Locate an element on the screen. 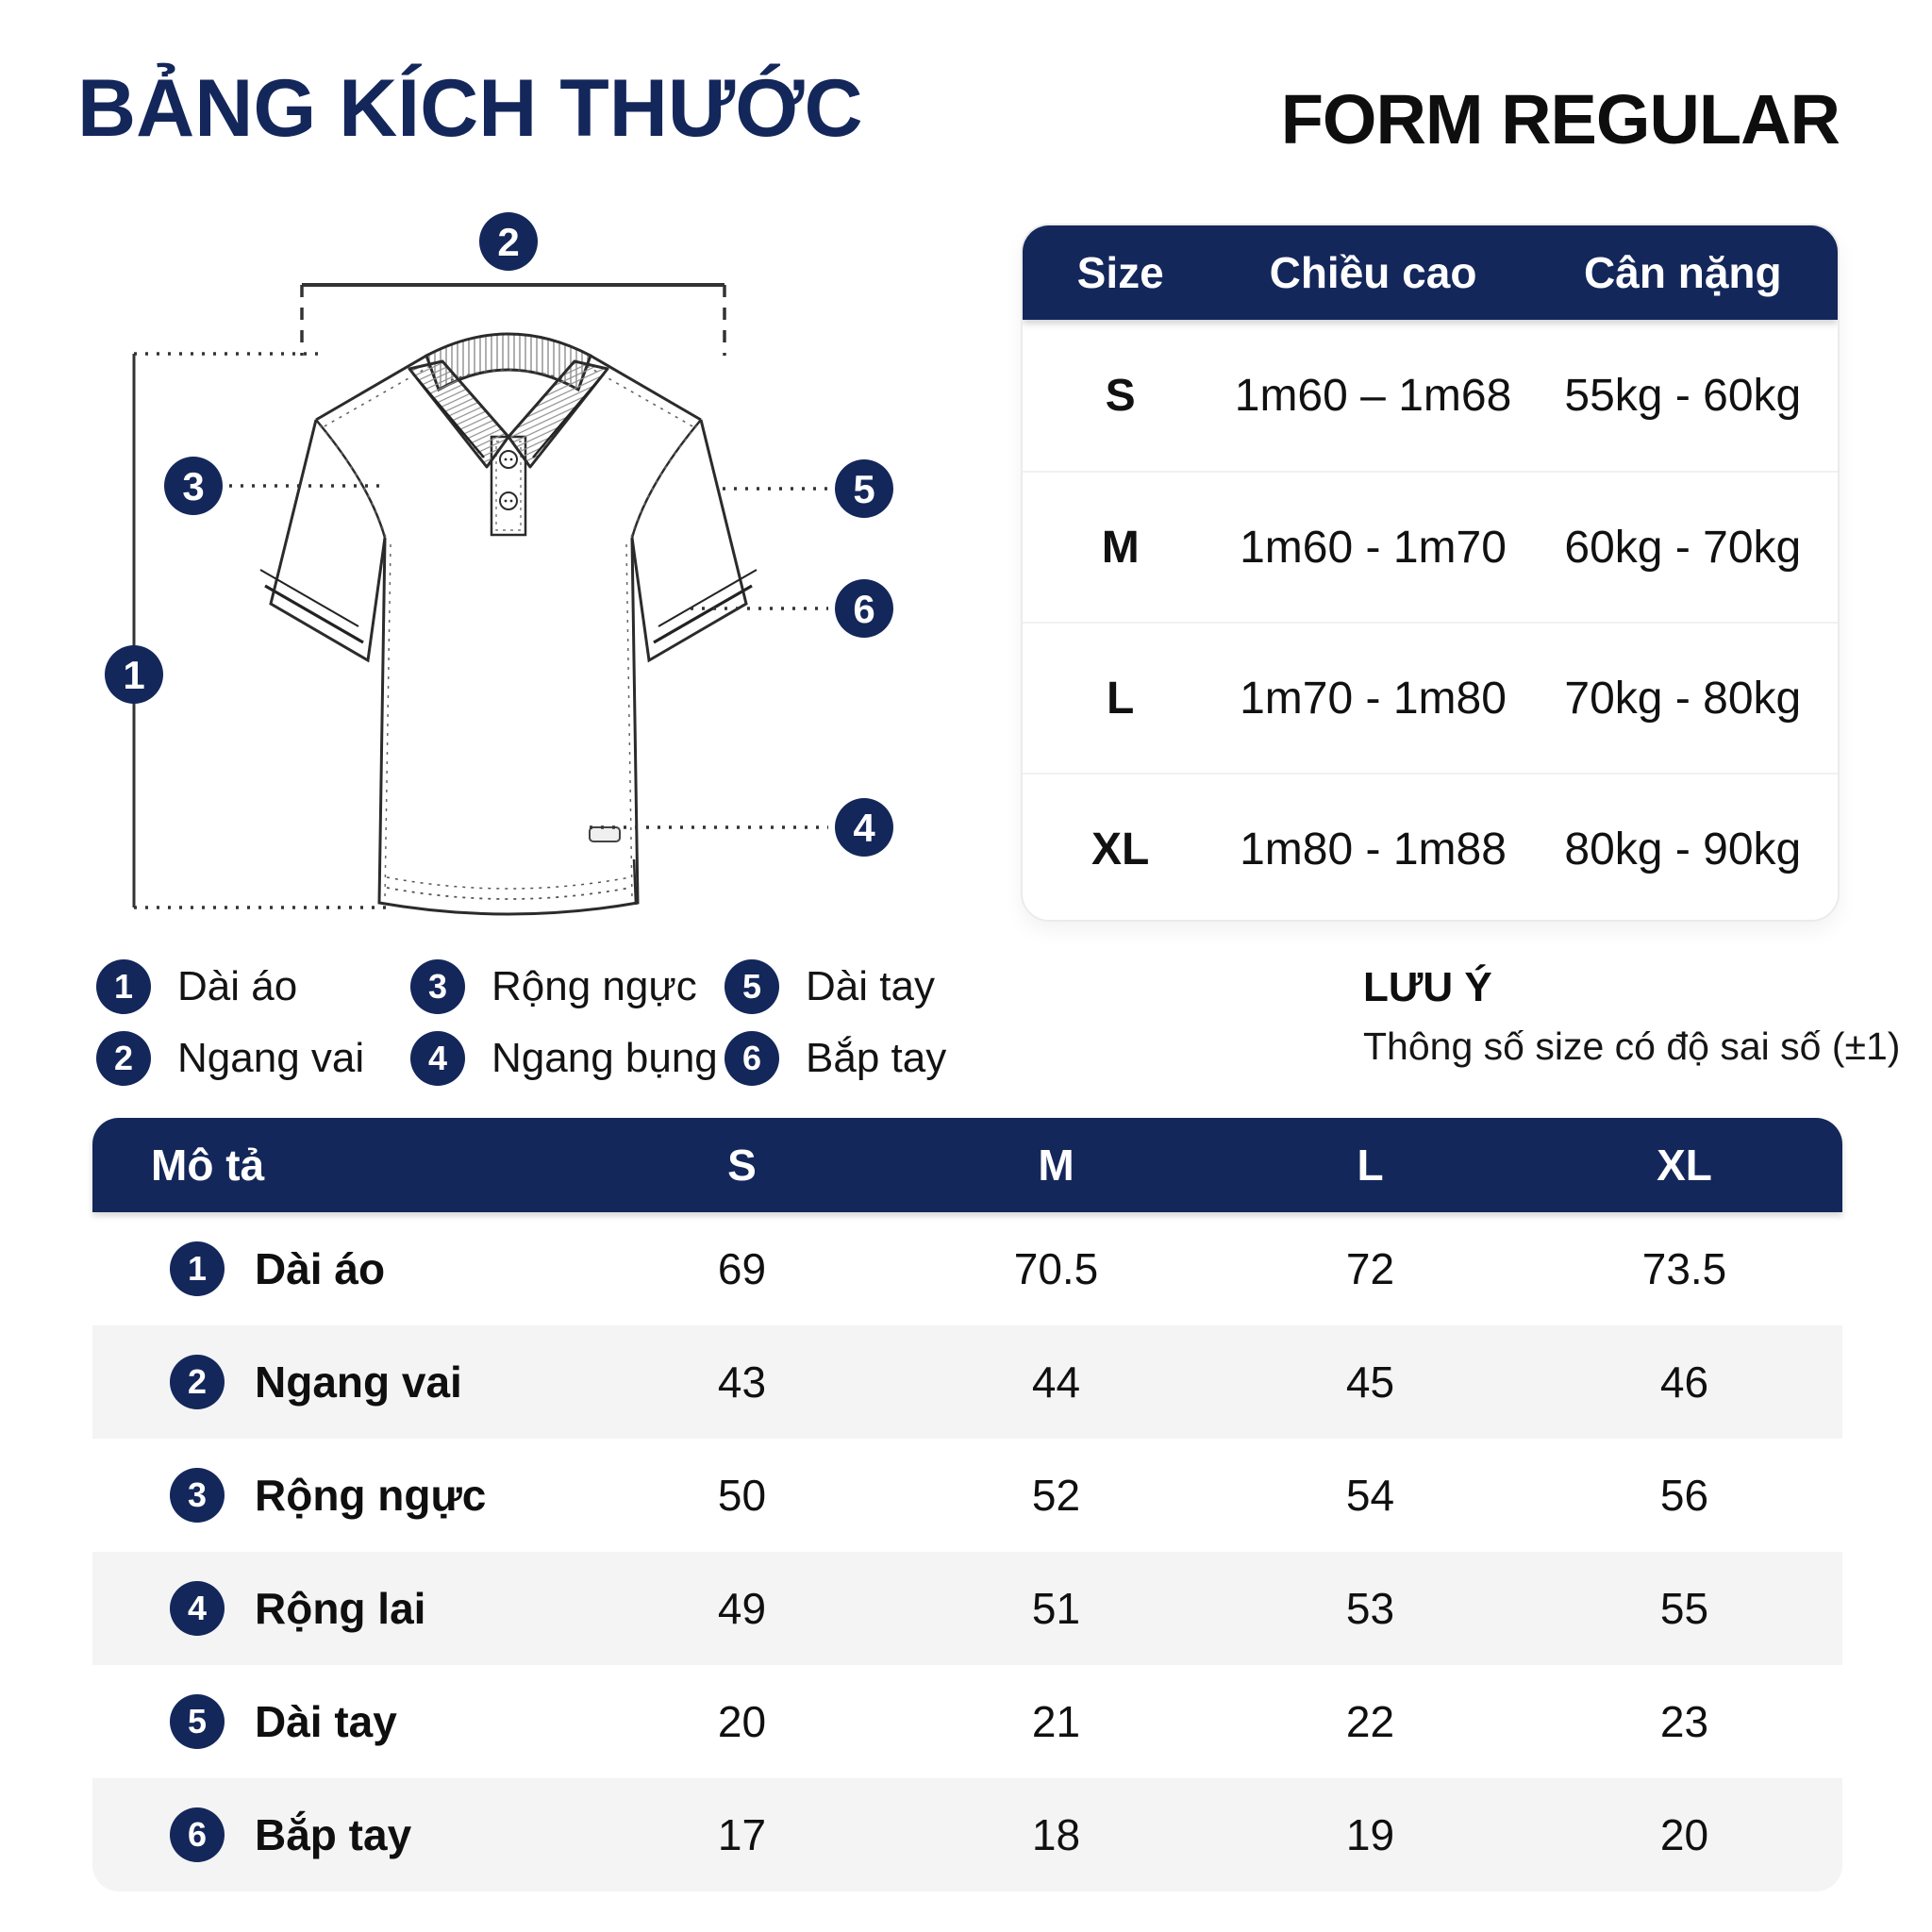 The width and height of the screenshot is (1932, 1932). callout-badge-5: 5 is located at coordinates (864, 489).